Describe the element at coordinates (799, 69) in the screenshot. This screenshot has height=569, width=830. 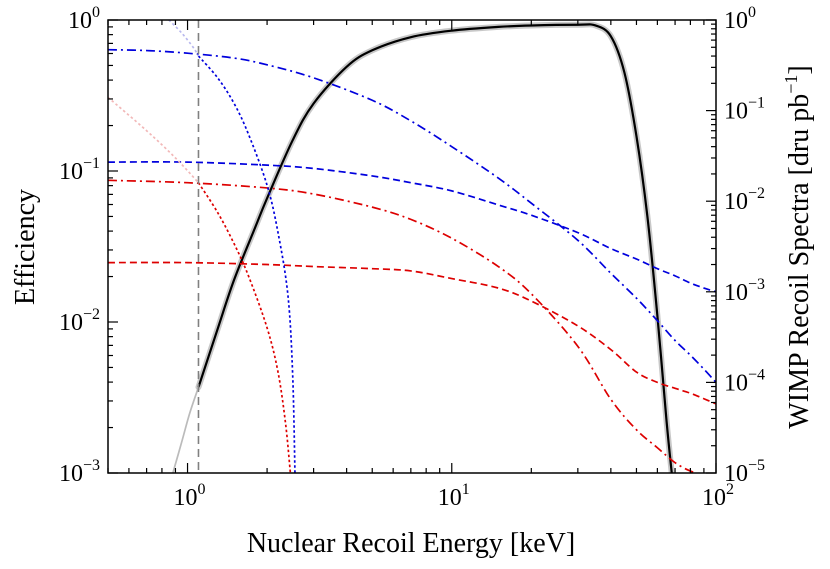
I see `right-y-axis-label-close: ]` at that location.